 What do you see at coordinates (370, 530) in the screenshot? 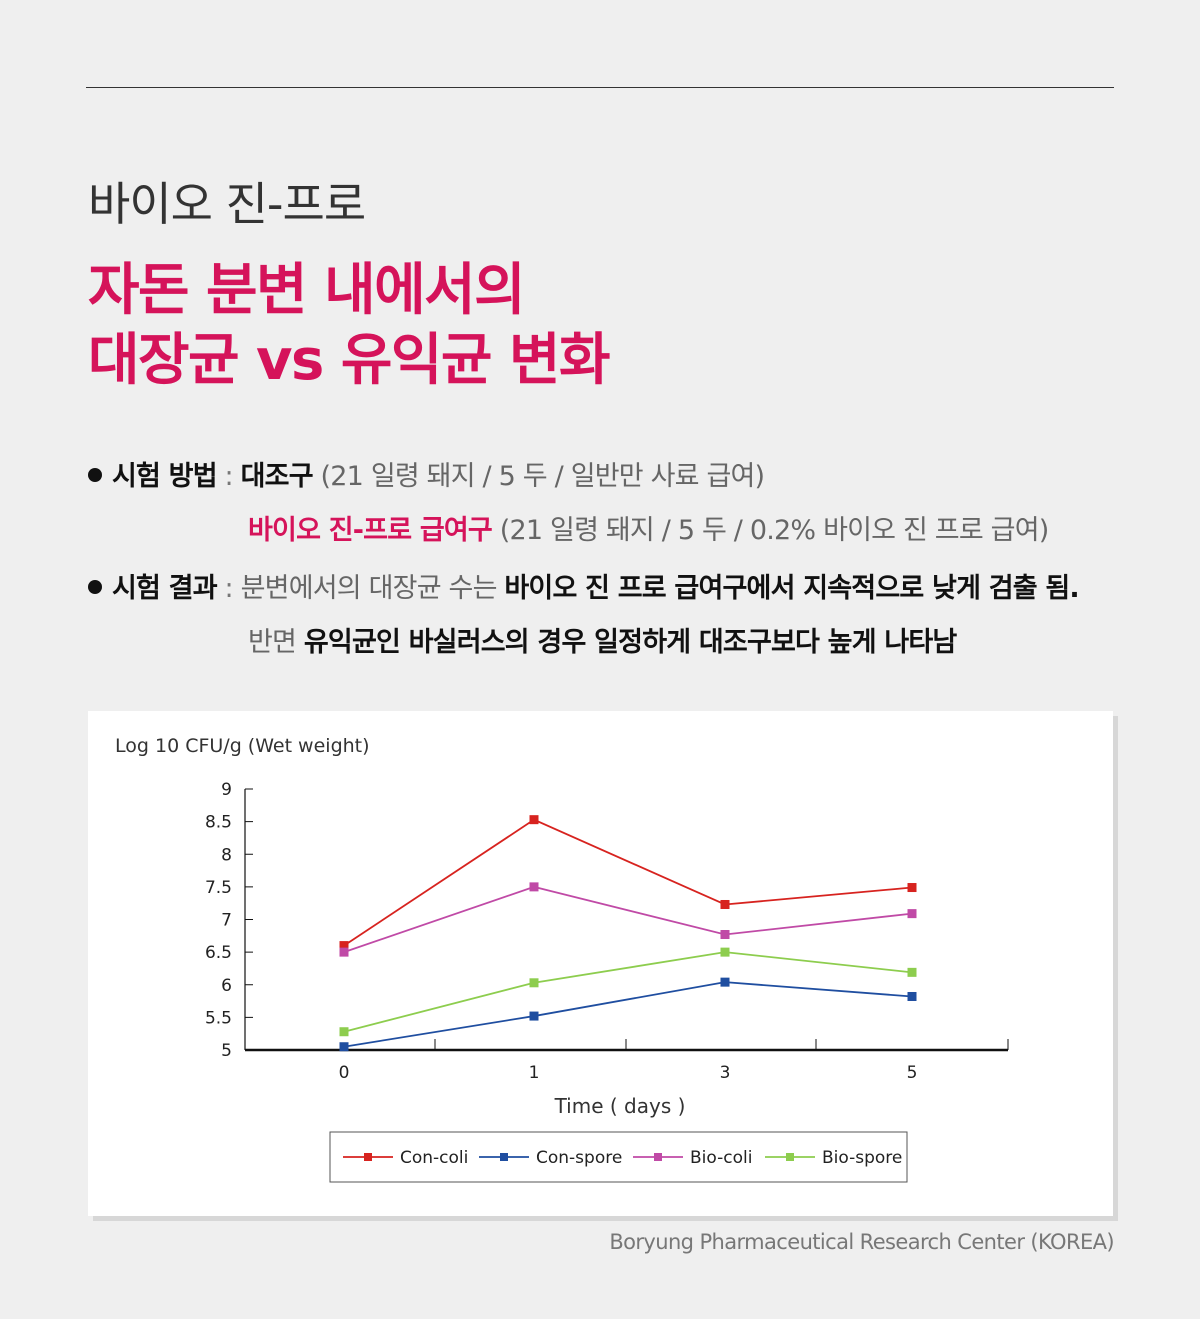
I see `treatment-group-name: 바이오 진-프로 급여구` at bounding box center [370, 530].